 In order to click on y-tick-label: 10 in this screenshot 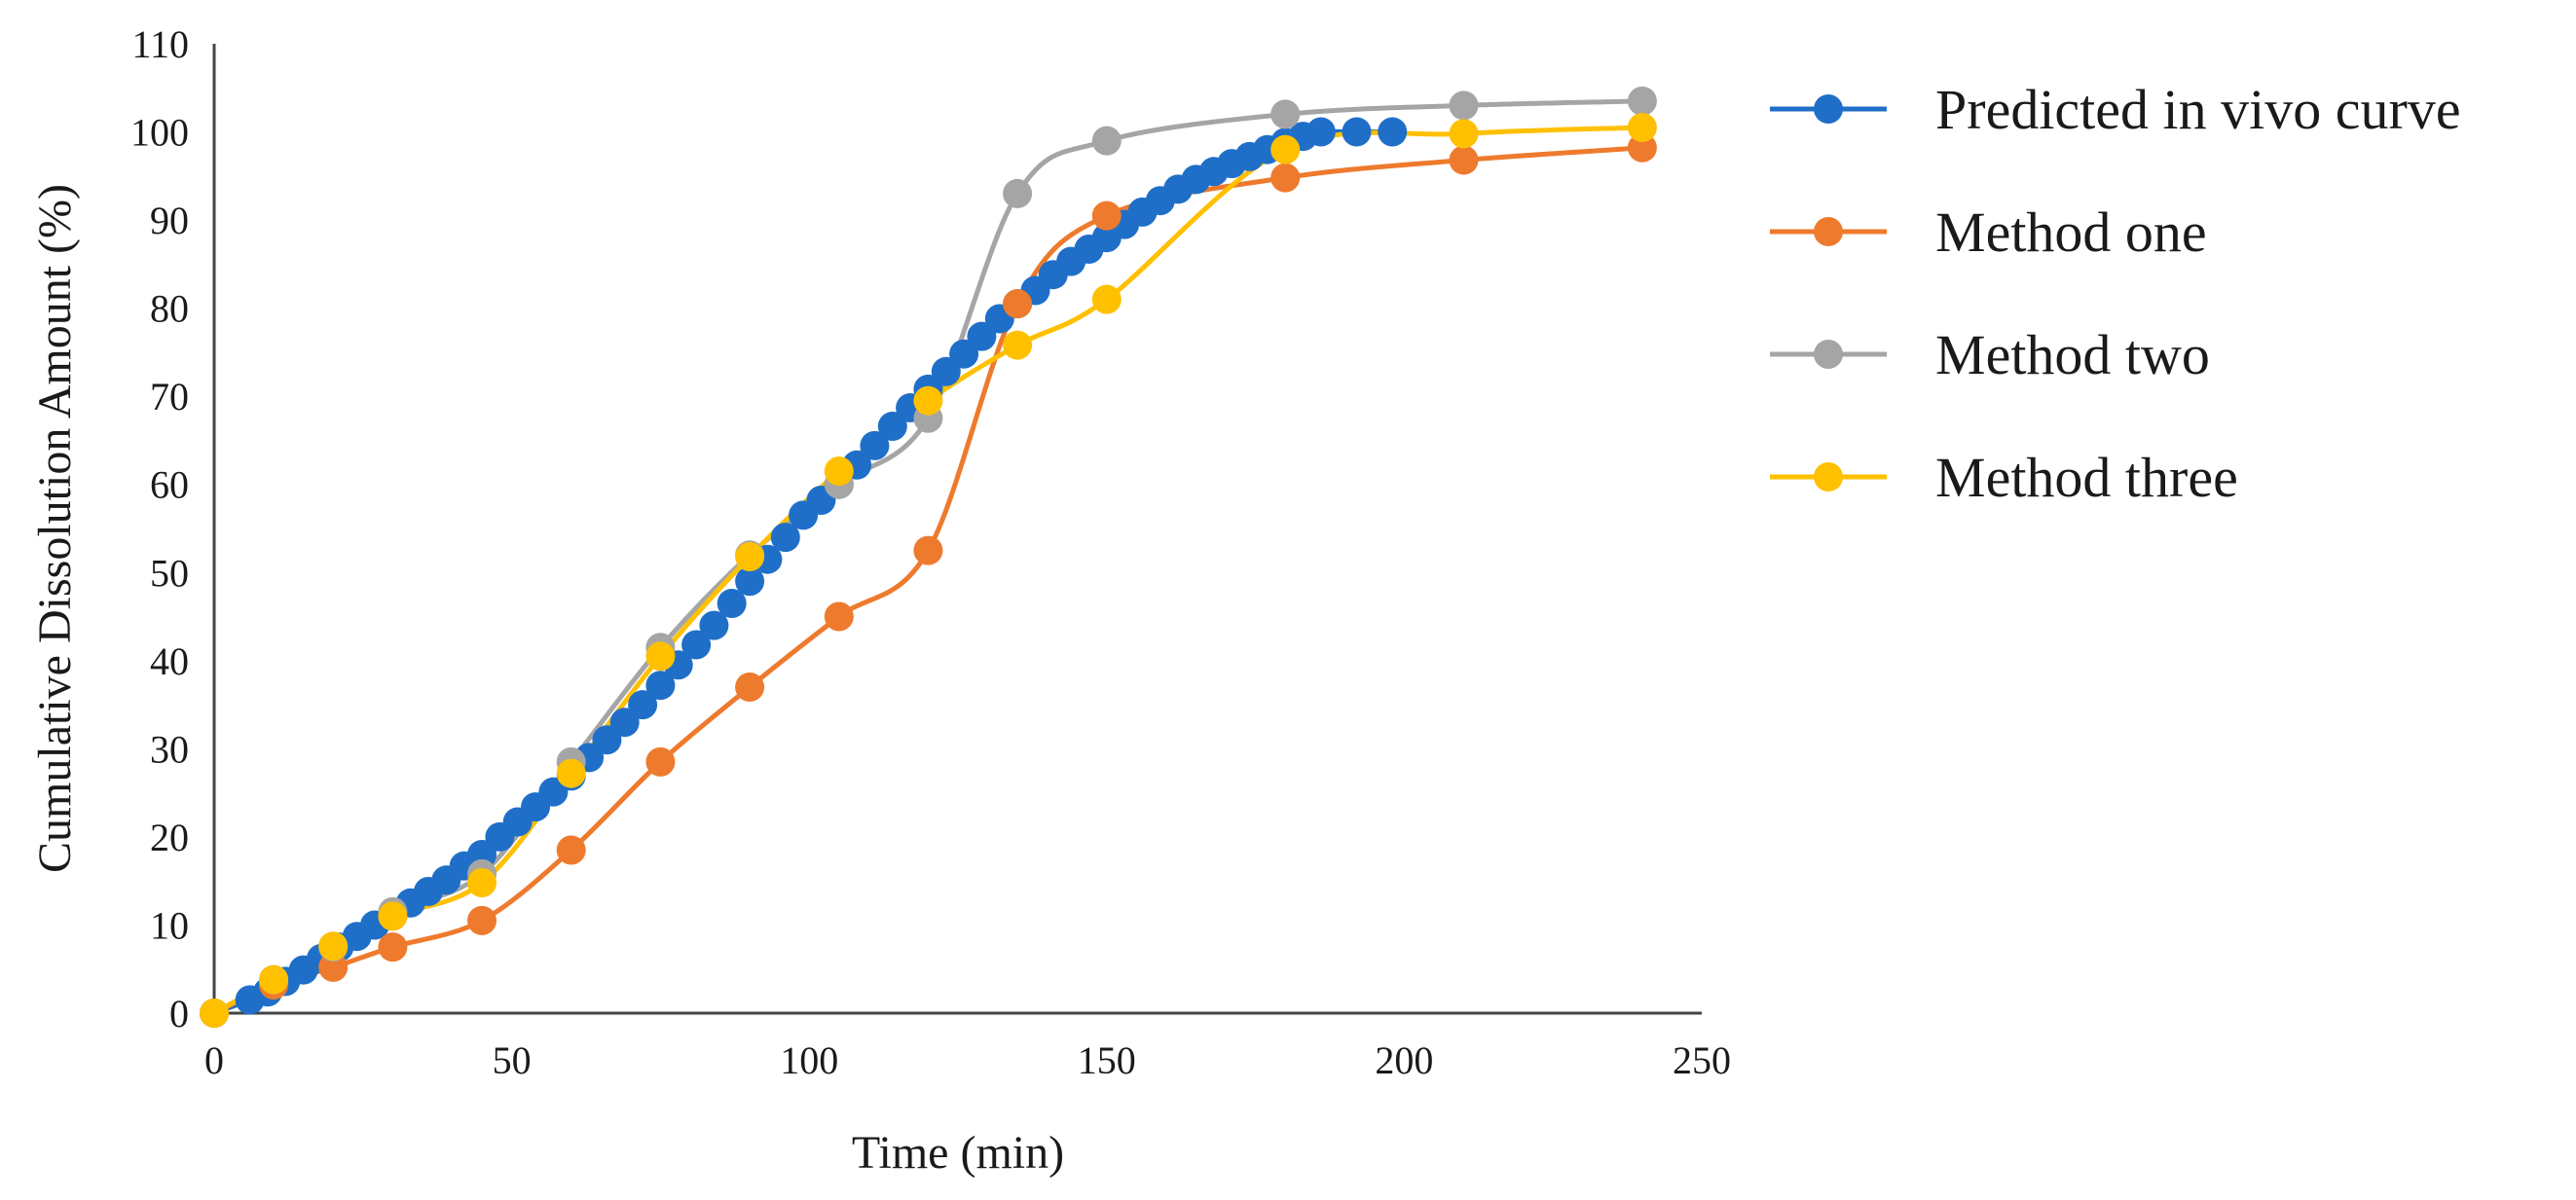, I will do `click(169, 925)`.